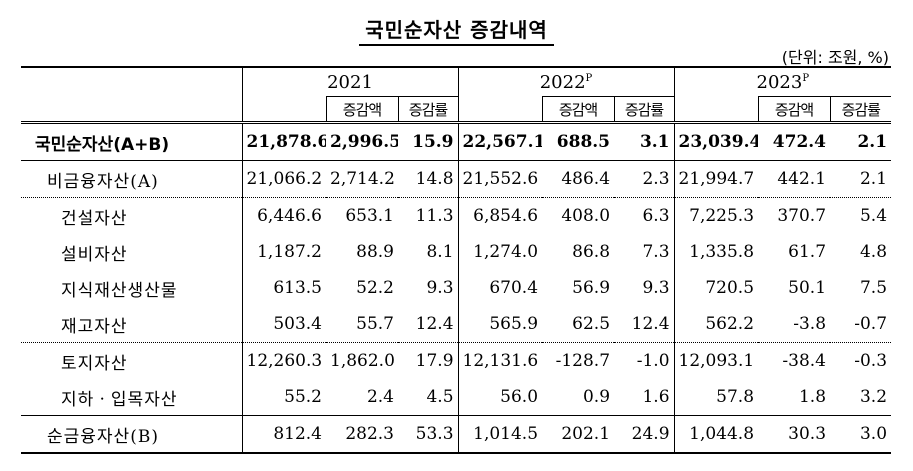 This screenshot has width=913, height=471. What do you see at coordinates (500, 215) in the screenshot?
I see `cell-level: 6,854.6` at bounding box center [500, 215].